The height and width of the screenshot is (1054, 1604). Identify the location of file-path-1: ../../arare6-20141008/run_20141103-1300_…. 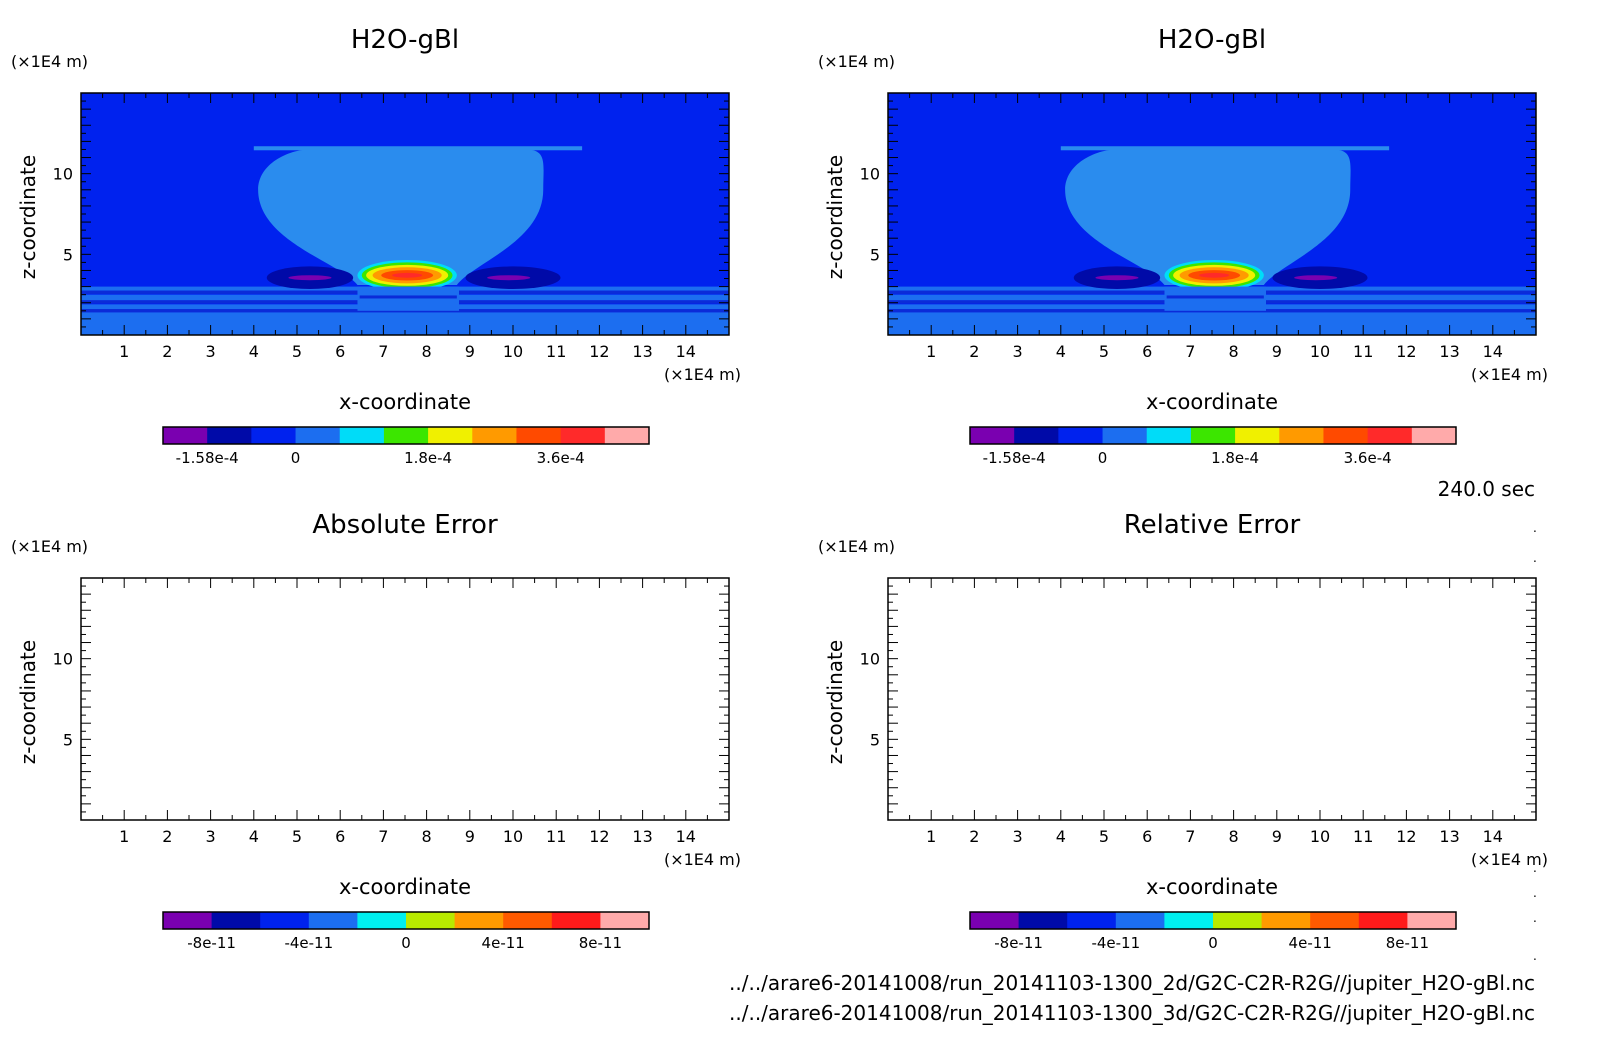
(1132, 983).